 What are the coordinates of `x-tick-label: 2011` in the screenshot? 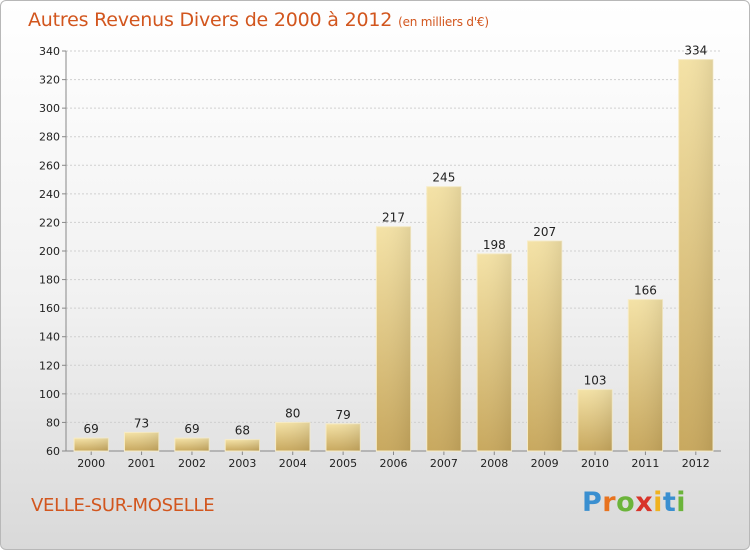 It's located at (645, 463).